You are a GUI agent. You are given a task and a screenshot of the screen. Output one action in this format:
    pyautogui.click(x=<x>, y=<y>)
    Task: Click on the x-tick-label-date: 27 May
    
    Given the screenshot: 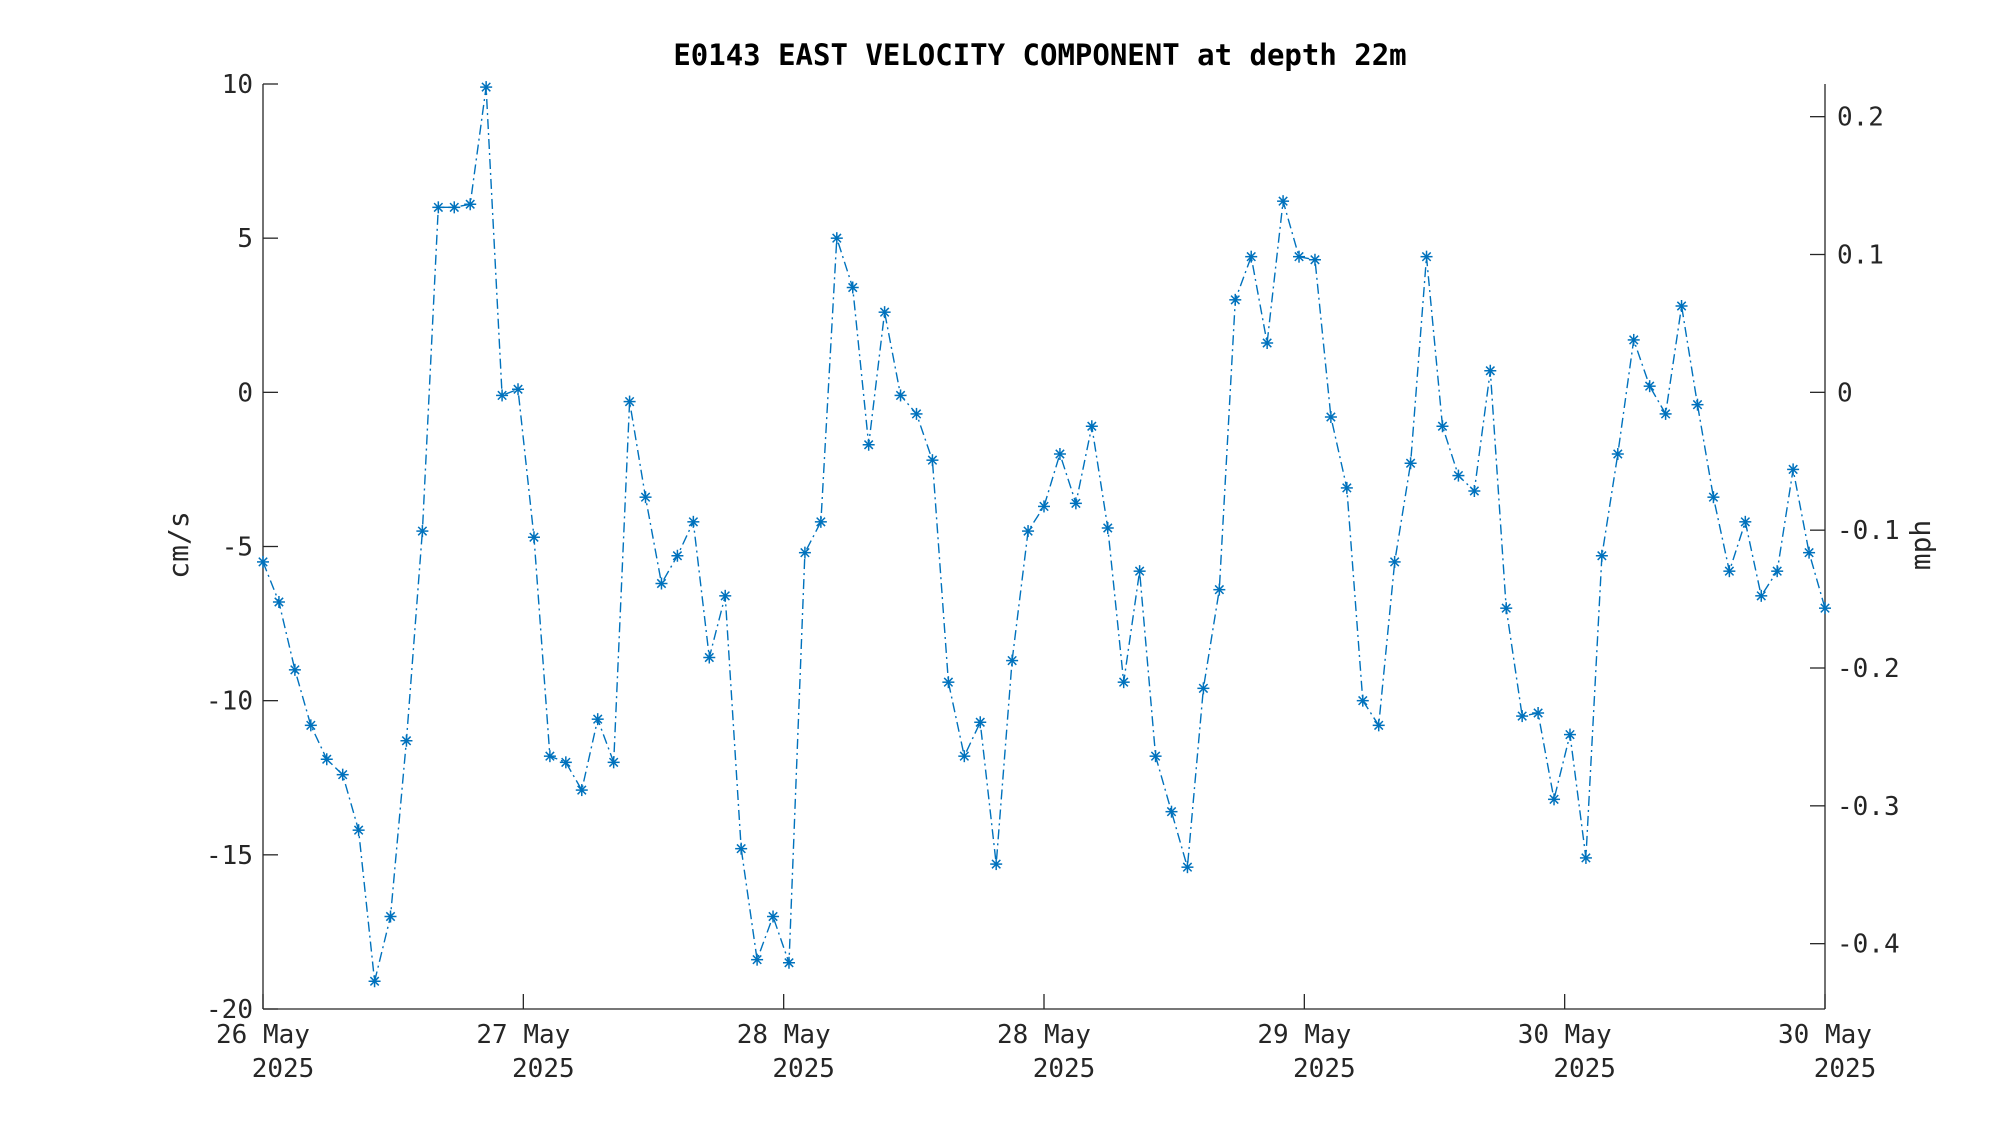 What is the action you would take?
    pyautogui.click(x=523, y=1035)
    